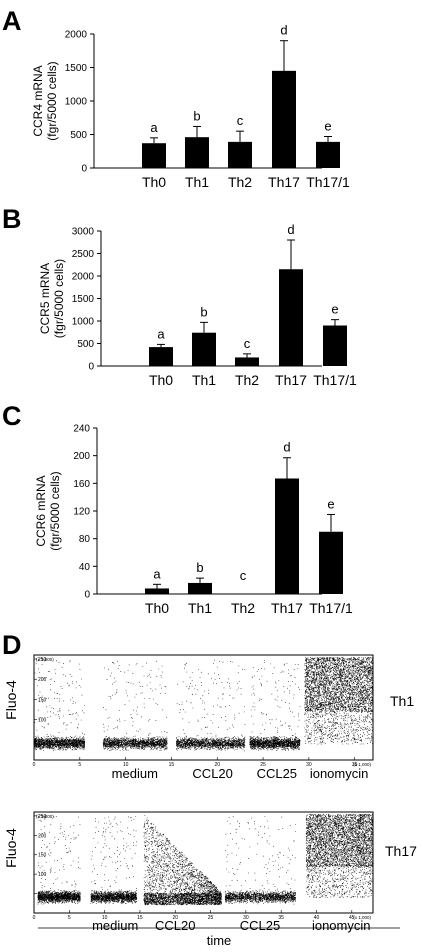  I want to click on time-label: time, so click(219, 940).